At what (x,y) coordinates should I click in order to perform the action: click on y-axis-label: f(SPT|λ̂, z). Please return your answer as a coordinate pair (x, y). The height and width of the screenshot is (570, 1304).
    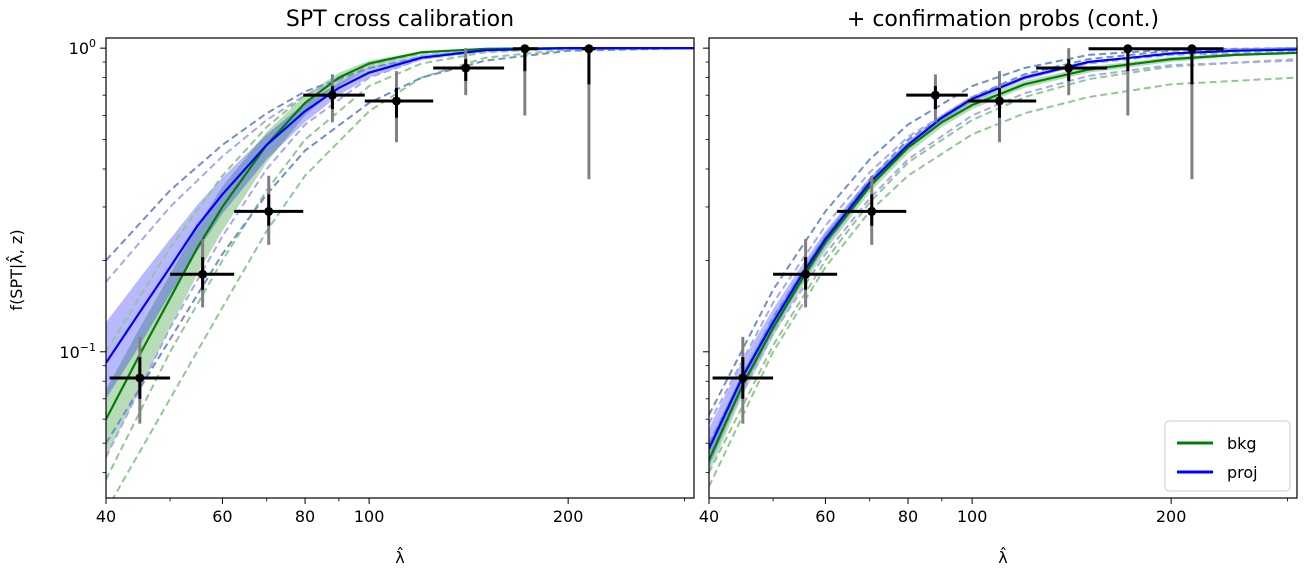
    Looking at the image, I should click on (16, 269).